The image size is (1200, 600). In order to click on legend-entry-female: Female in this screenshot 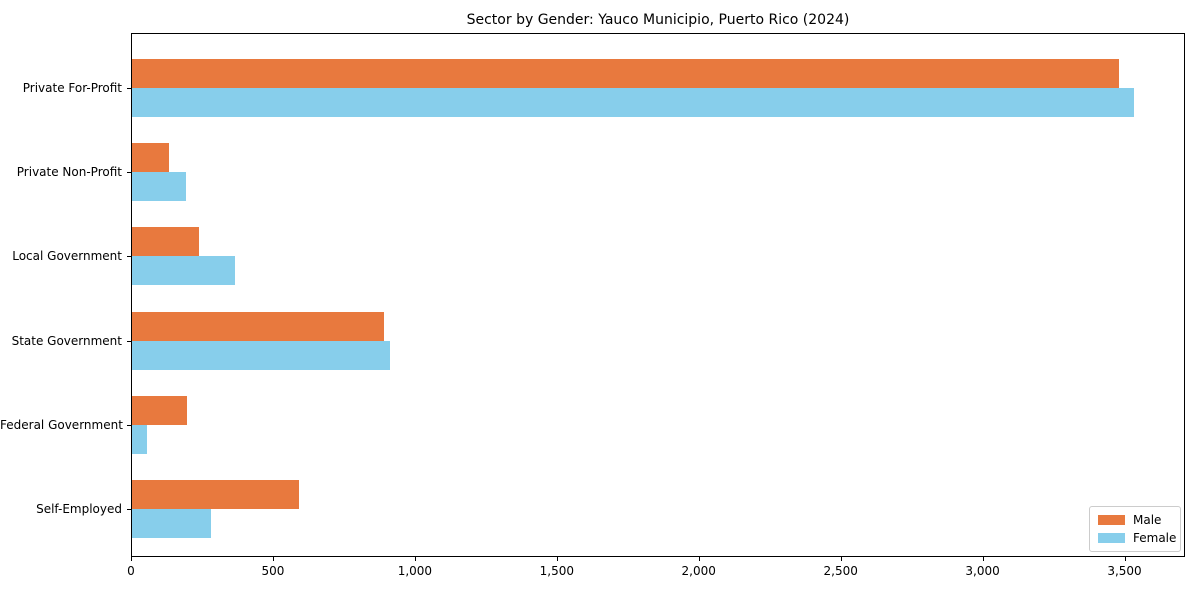, I will do `click(1137, 538)`.